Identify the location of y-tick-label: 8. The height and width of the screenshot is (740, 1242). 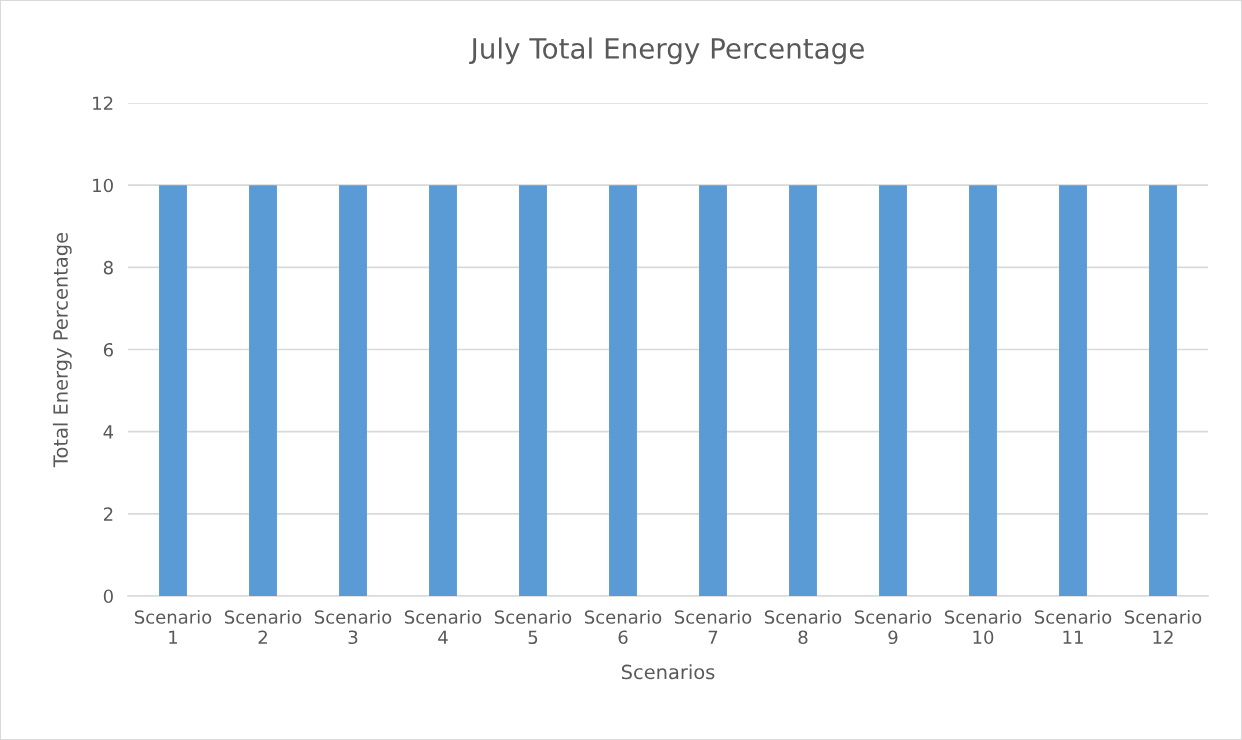
(108, 267).